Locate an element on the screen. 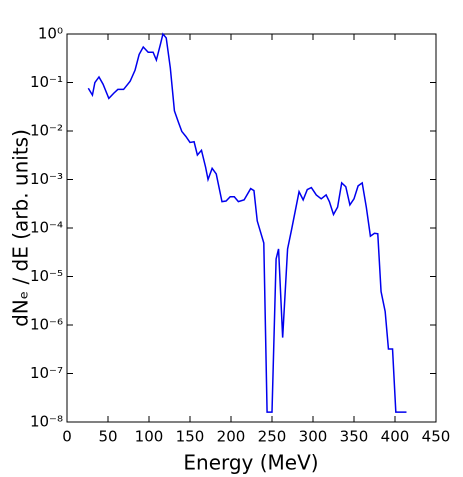 This screenshot has width=463, height=477. x-tick-label: 300 is located at coordinates (313, 437).